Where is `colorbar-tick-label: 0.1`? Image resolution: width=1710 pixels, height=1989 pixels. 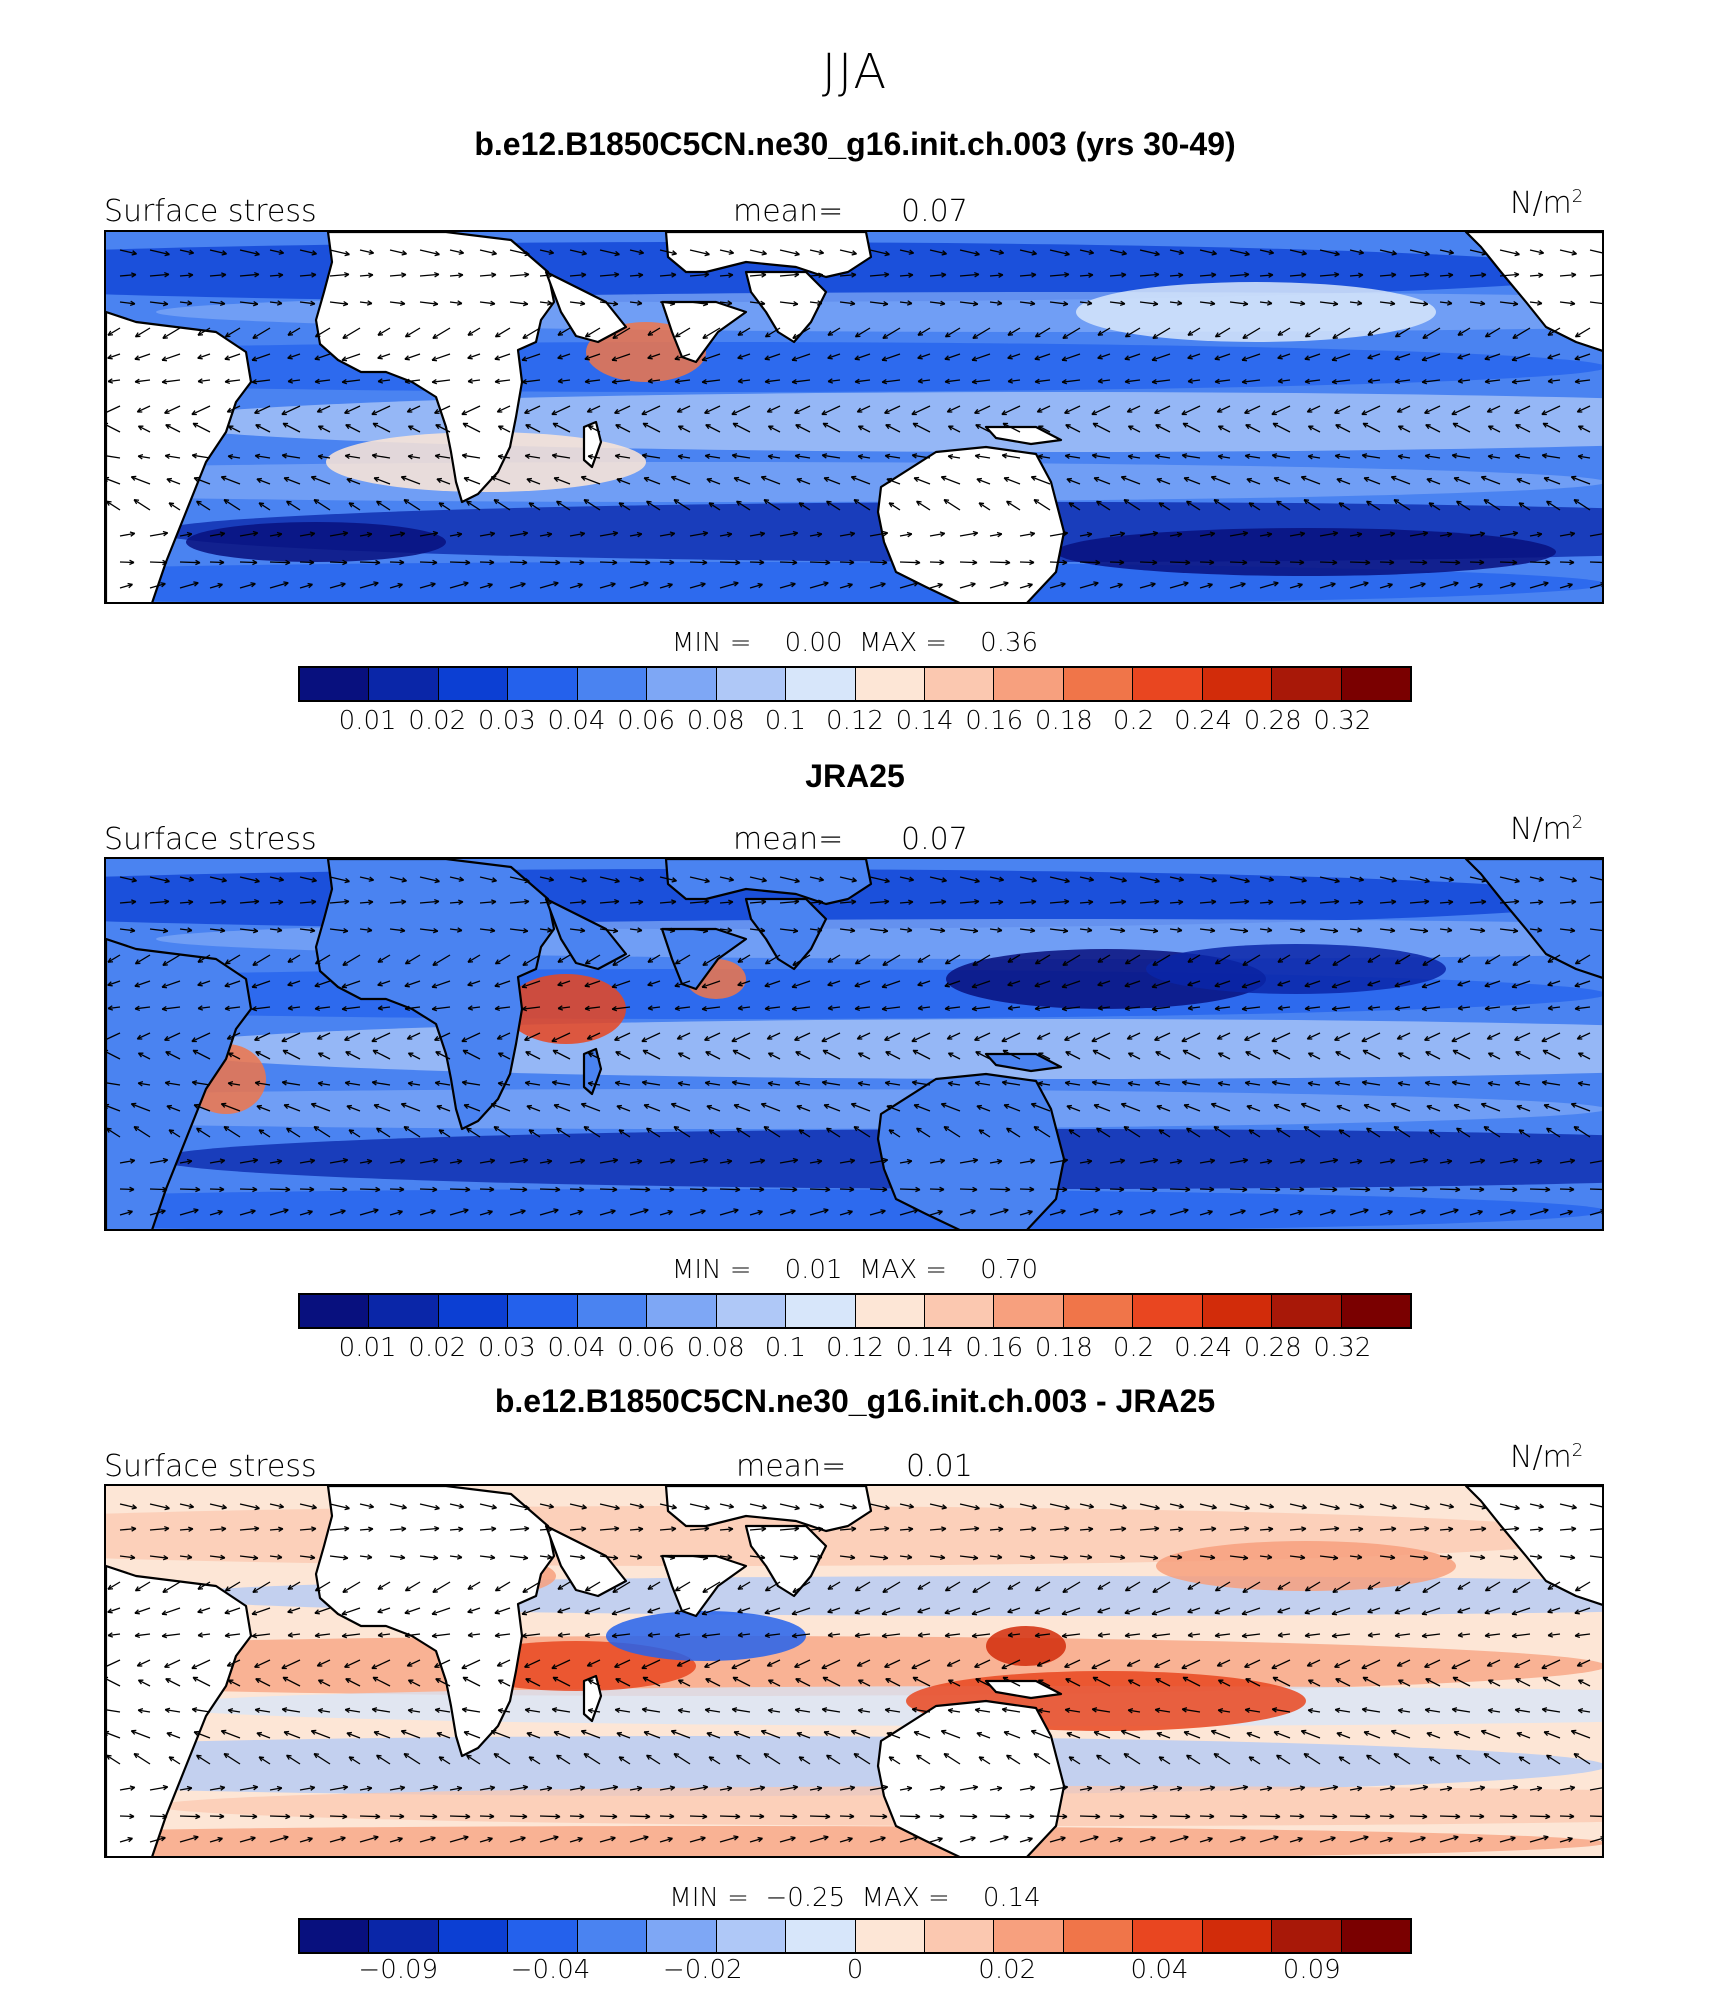 colorbar-tick-label: 0.1 is located at coordinates (785, 721).